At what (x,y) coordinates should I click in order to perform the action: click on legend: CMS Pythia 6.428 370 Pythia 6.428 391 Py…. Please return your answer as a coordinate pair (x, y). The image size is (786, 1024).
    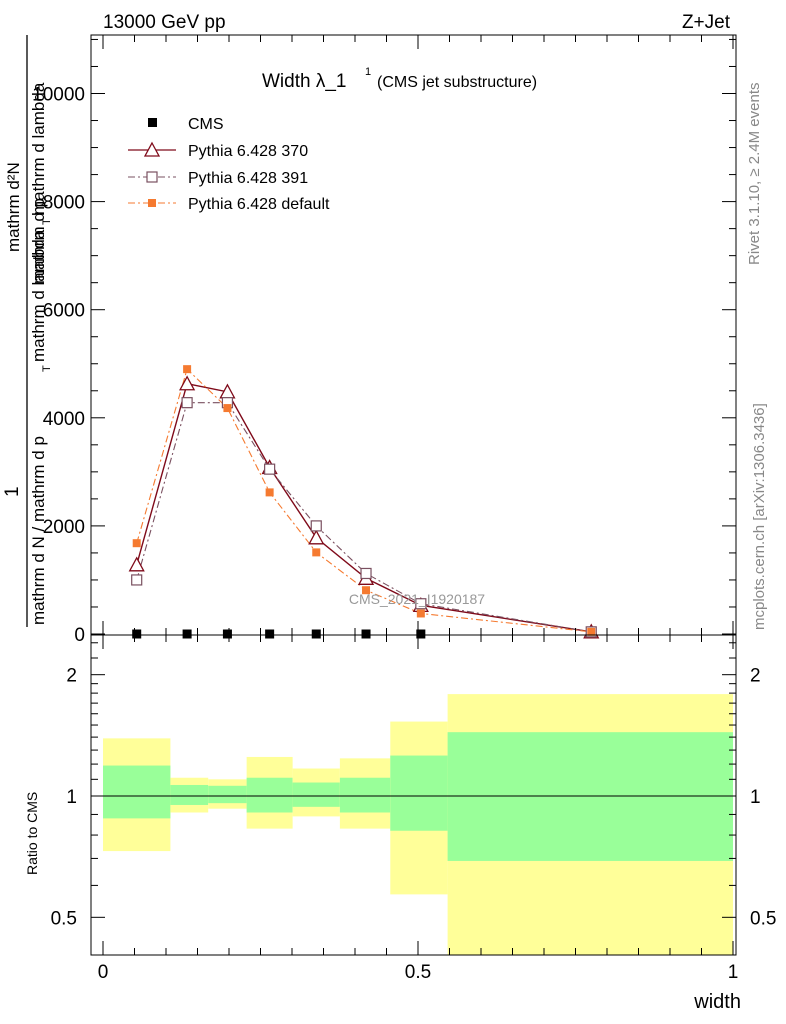
    Looking at the image, I should click on (229, 164).